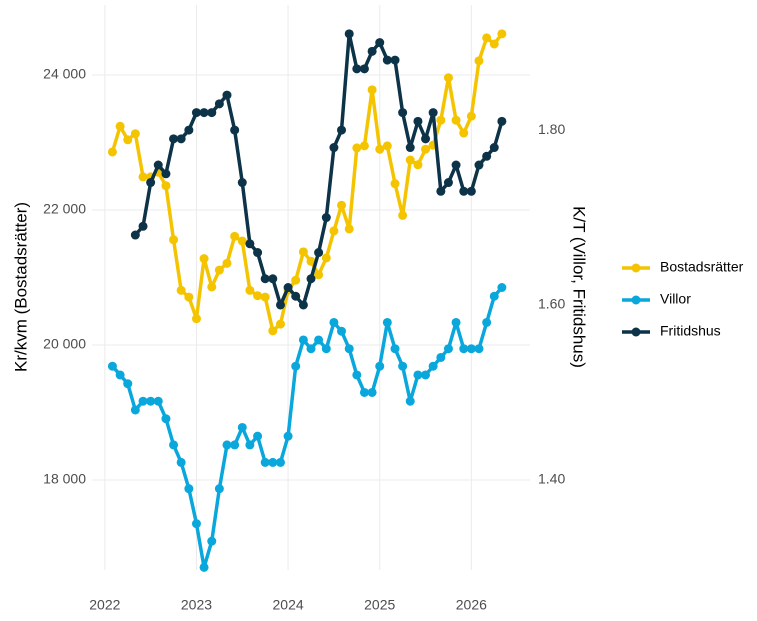 This screenshot has height=621, width=757. What do you see at coordinates (196, 605) in the screenshot?
I see `x-tick-label: 2023` at bounding box center [196, 605].